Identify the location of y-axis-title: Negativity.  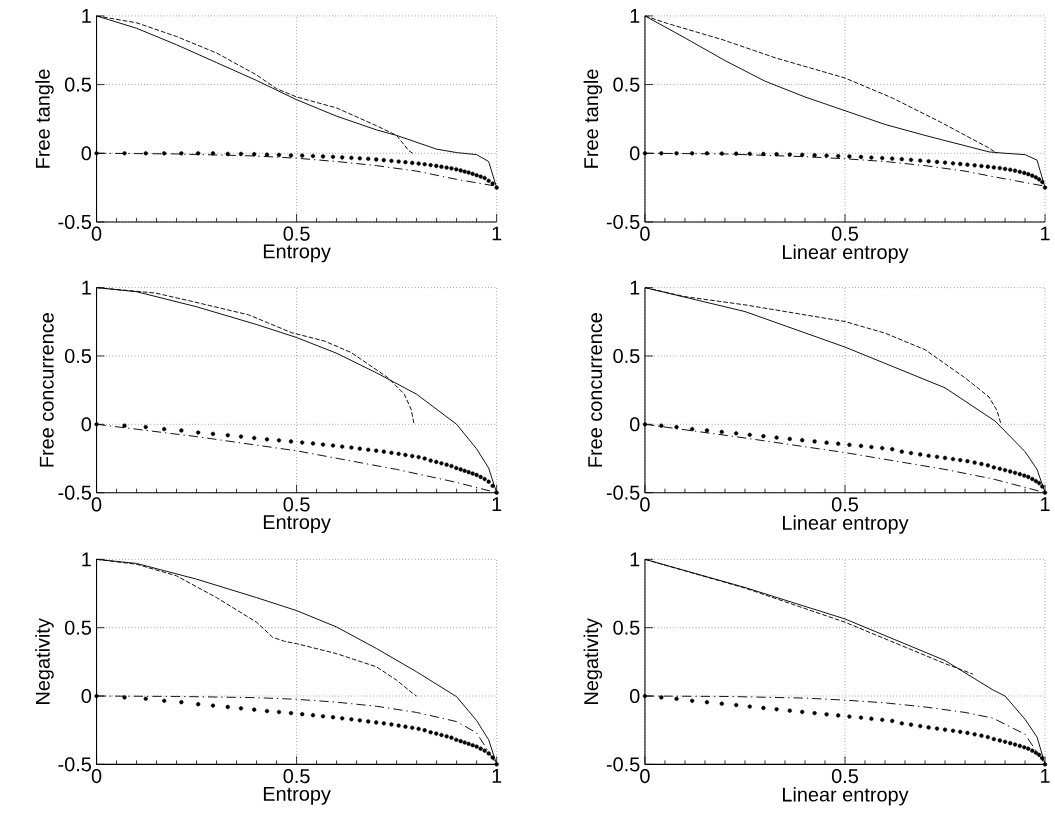
(593, 661).